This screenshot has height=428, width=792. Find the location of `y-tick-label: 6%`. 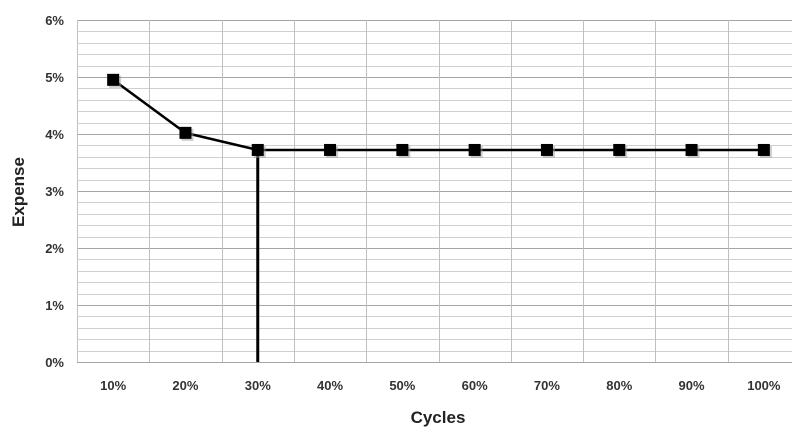

y-tick-label: 6% is located at coordinates (54, 20).